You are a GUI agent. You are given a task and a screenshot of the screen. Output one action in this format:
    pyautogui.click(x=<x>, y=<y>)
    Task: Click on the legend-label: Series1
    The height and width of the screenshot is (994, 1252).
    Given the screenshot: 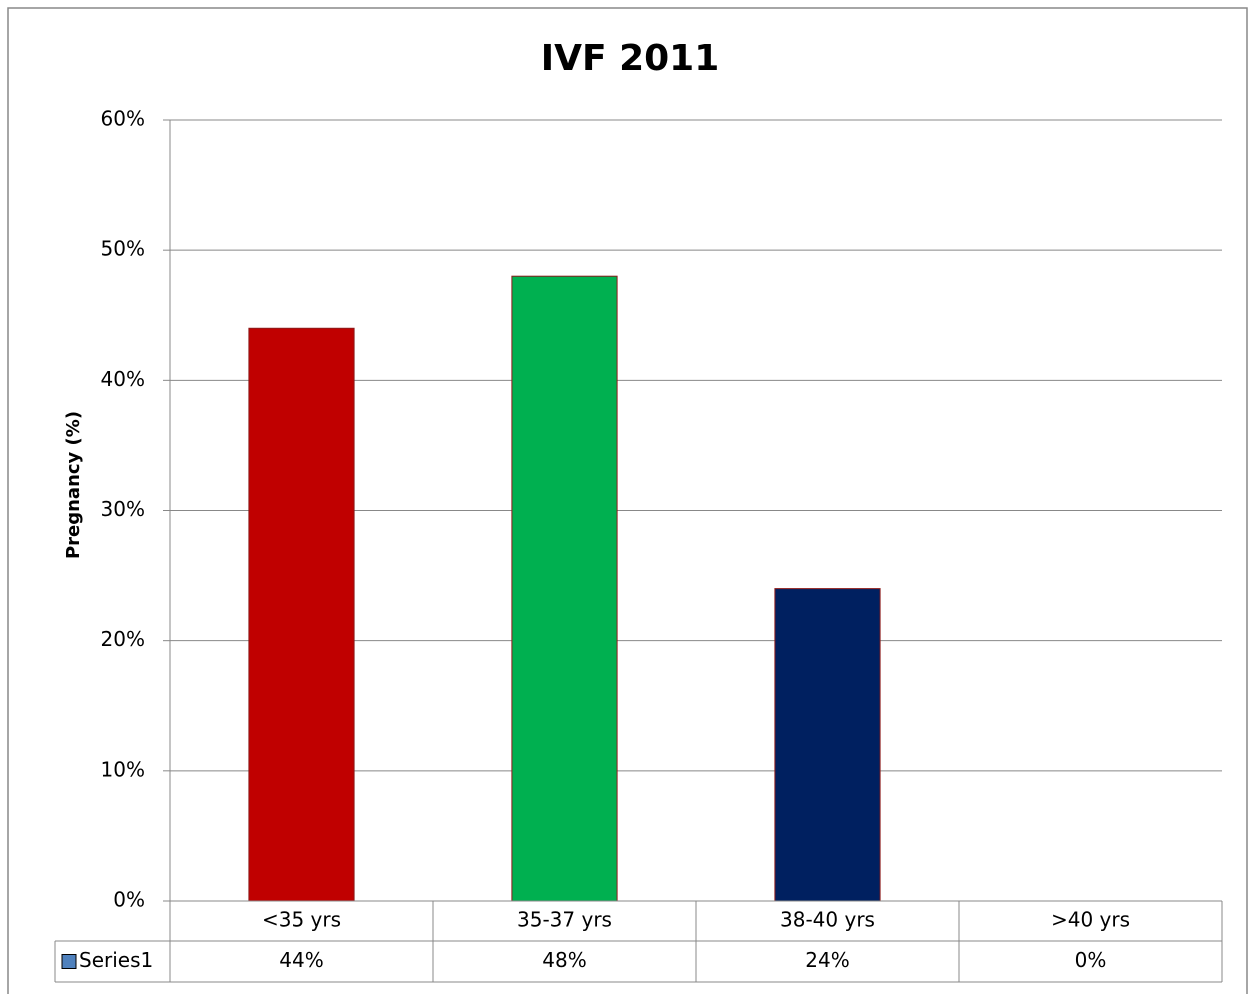 What is the action you would take?
    pyautogui.click(x=116, y=960)
    